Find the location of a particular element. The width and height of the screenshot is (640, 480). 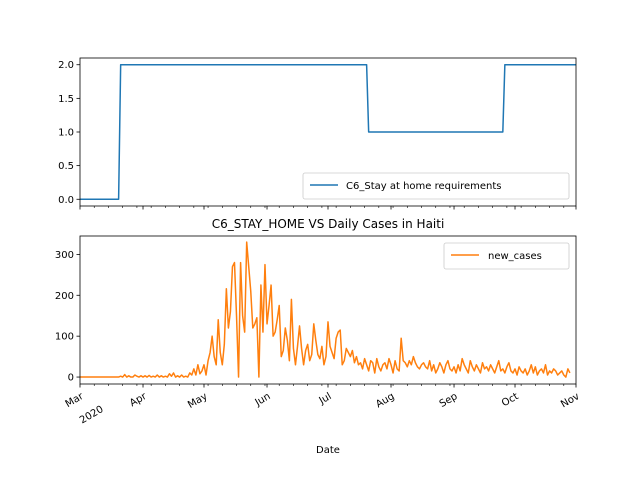

y-tick-label: 300 is located at coordinates (64, 255).